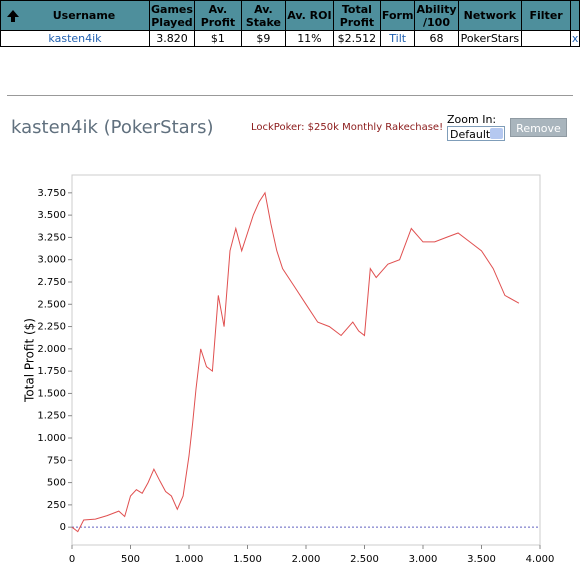 This screenshot has height=566, width=581. What do you see at coordinates (247, 559) in the screenshot?
I see `x-tick-label: 1.500` at bounding box center [247, 559].